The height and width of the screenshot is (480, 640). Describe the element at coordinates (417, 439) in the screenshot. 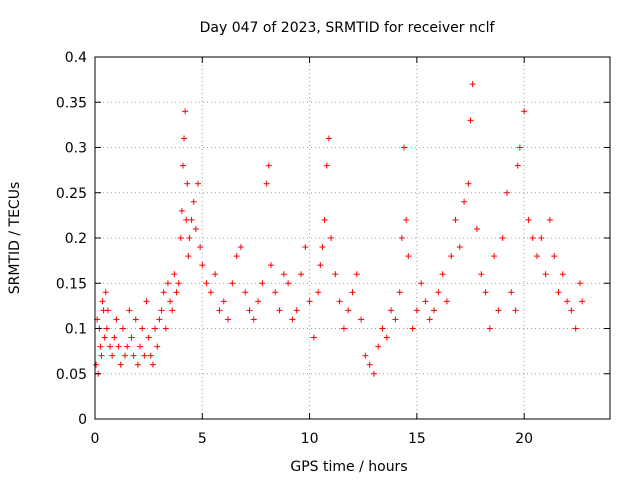

I see `x-tick-label: 15` at that location.